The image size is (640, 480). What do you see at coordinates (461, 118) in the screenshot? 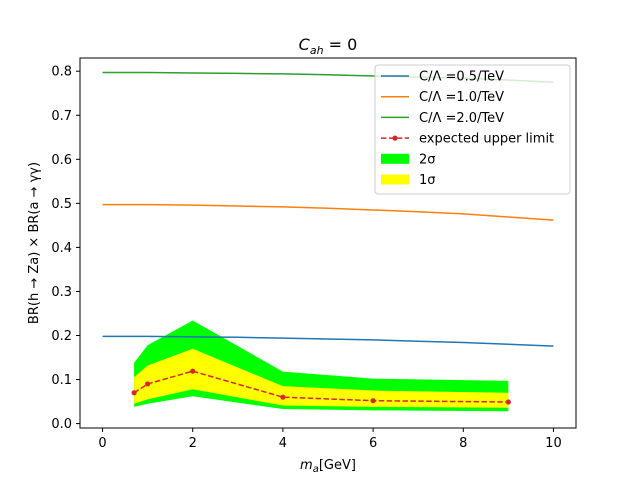
I see `legend-label: C/Λ =2.0/TeV` at bounding box center [461, 118].